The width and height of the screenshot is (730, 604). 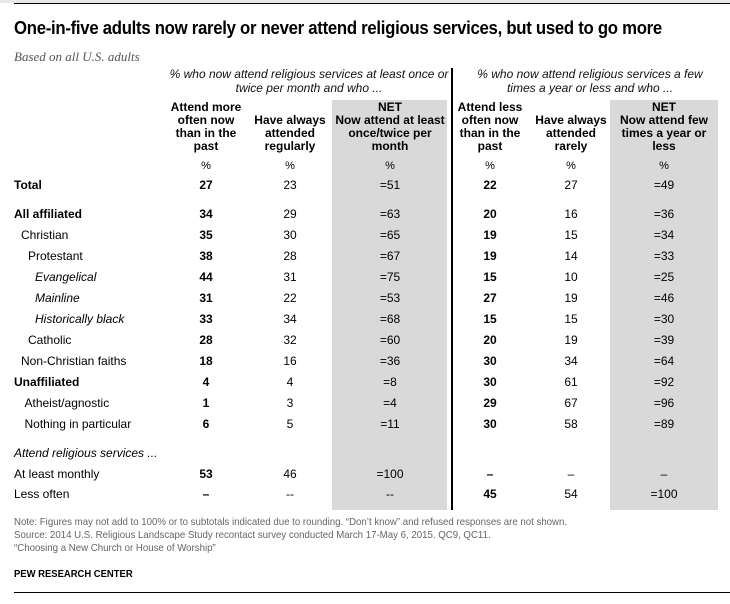 I want to click on subtitle: Based on all U.S. adults, so click(x=77, y=56).